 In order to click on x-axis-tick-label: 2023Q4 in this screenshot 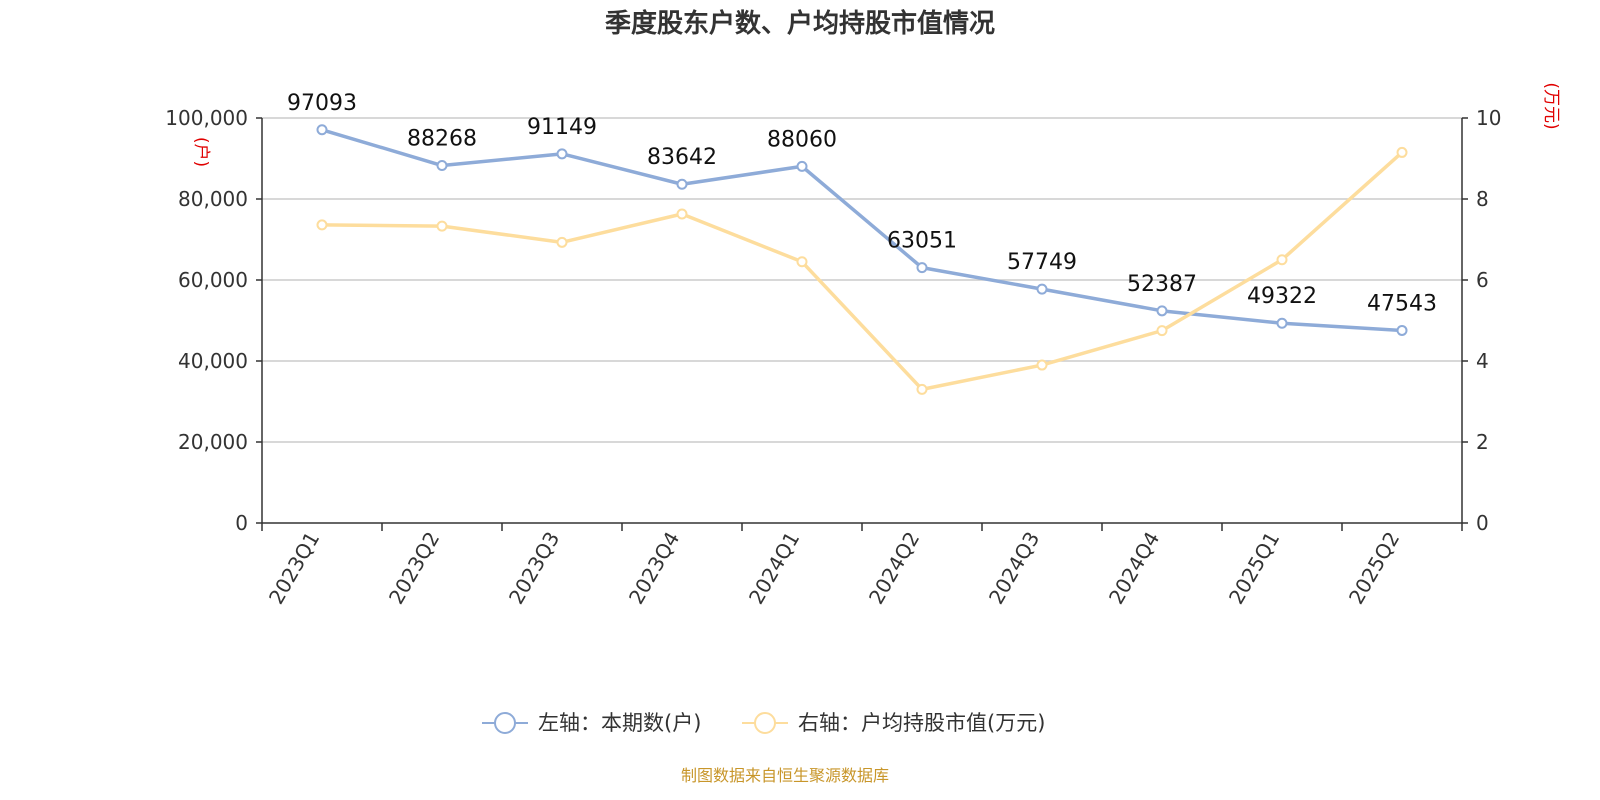, I will do `click(654, 568)`.